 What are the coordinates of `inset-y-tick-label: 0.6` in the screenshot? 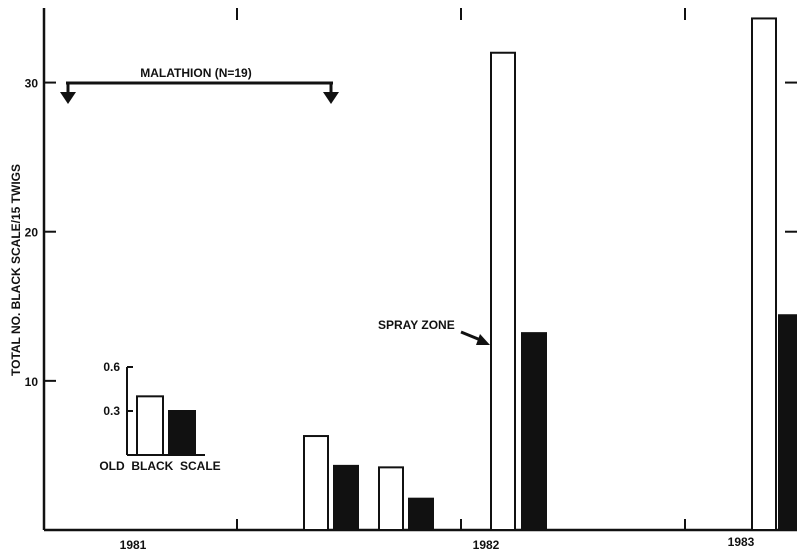 It's located at (111, 367).